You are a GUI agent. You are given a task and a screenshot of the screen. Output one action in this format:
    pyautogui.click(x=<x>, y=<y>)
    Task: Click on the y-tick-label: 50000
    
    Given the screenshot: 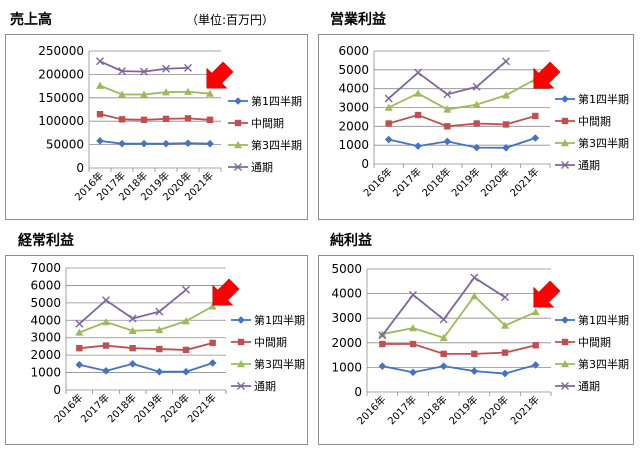 What is the action you would take?
    pyautogui.click(x=65, y=145)
    